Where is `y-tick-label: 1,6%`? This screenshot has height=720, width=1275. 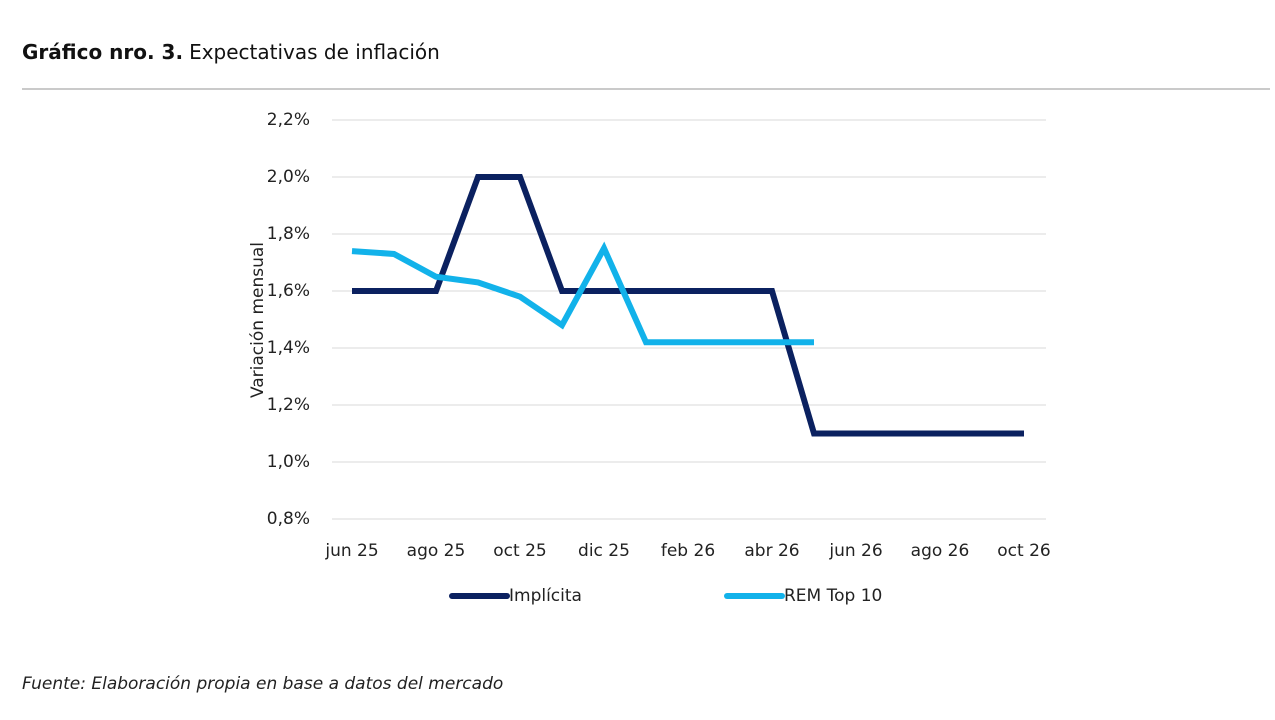
y-tick-label: 1,6% is located at coordinates (288, 291).